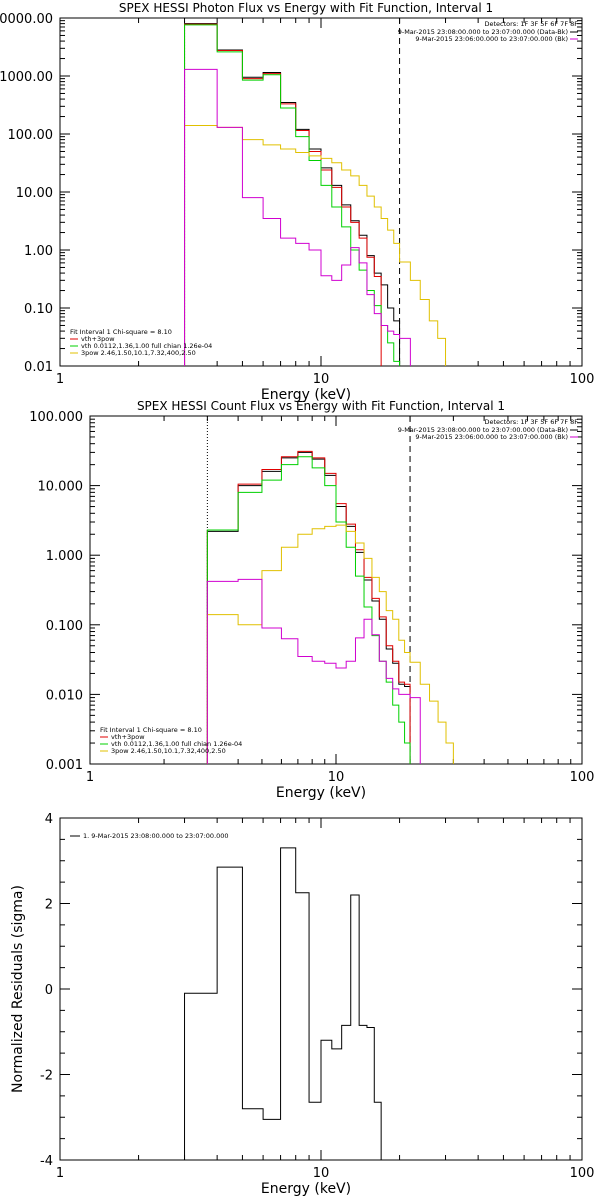  I want to click on y-tick-label: 10.00, so click(34, 193).